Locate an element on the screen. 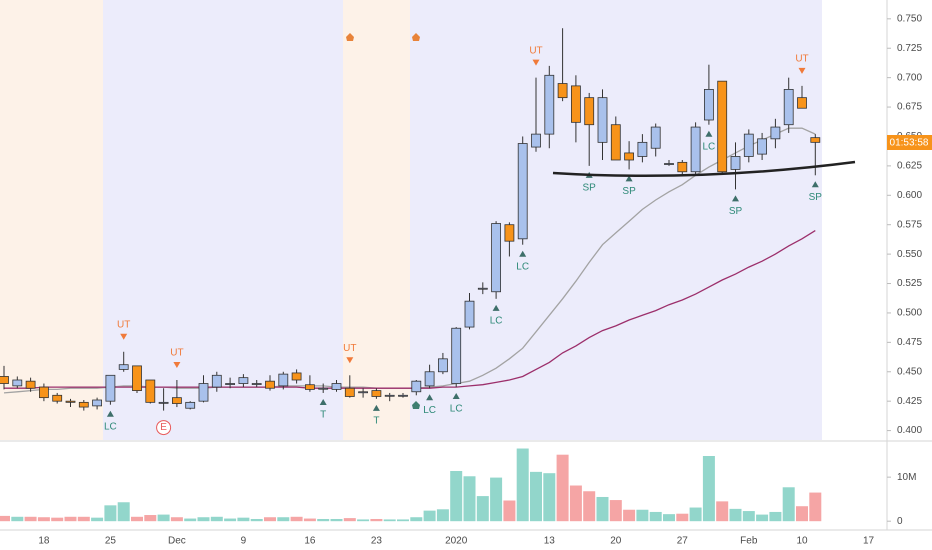 This screenshot has width=932, height=550. x-tick-label: 20 is located at coordinates (616, 541).